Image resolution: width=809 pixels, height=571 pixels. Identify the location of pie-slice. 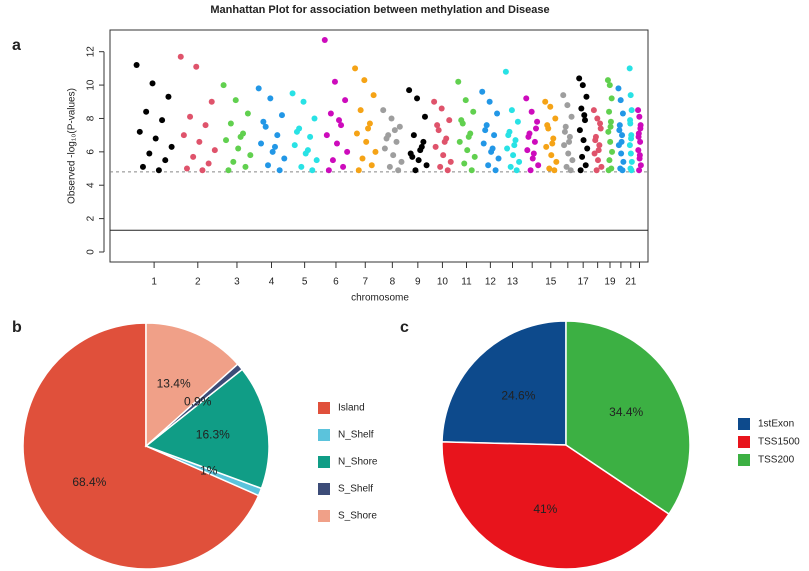
(192, 385).